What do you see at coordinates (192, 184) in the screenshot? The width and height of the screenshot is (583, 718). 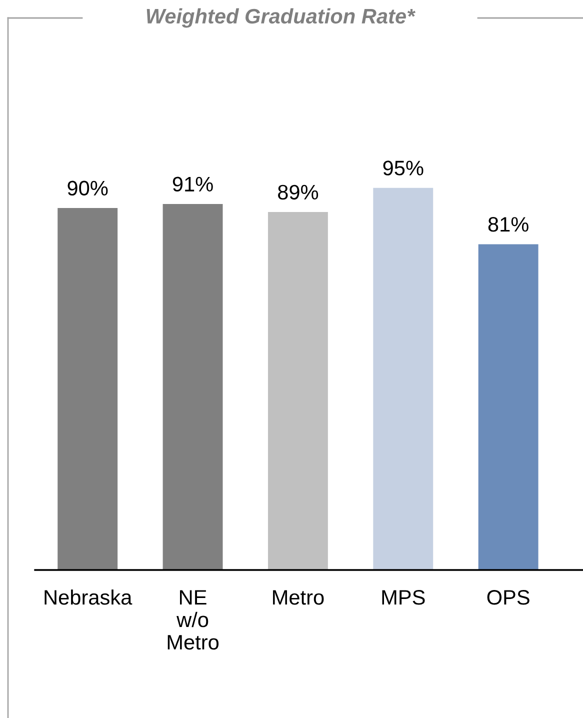 I see `data-label: 91%` at bounding box center [192, 184].